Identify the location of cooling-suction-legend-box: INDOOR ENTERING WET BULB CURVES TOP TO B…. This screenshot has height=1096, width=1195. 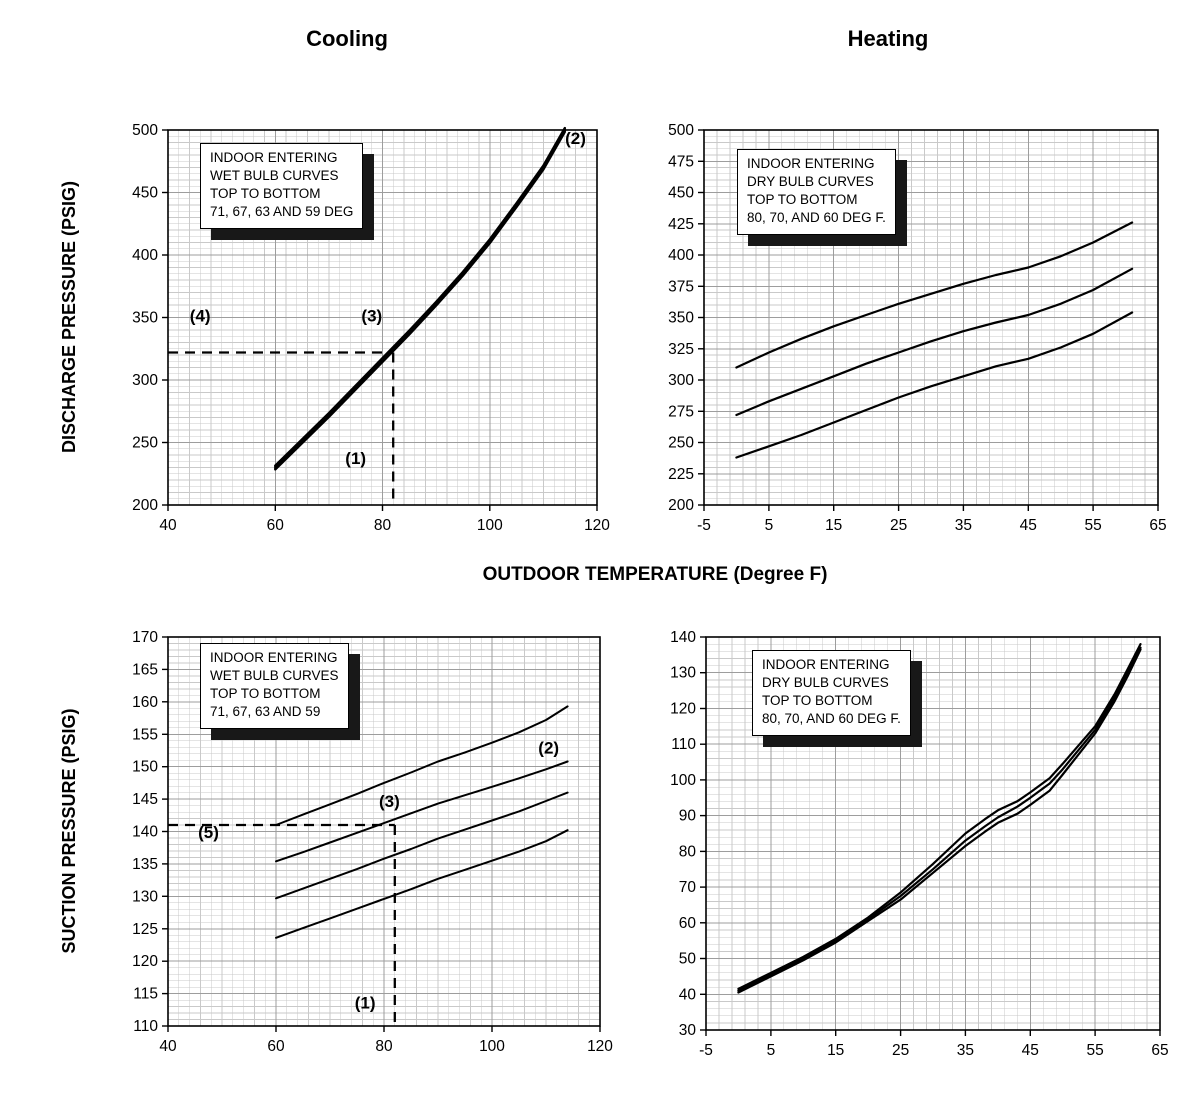
(274, 686).